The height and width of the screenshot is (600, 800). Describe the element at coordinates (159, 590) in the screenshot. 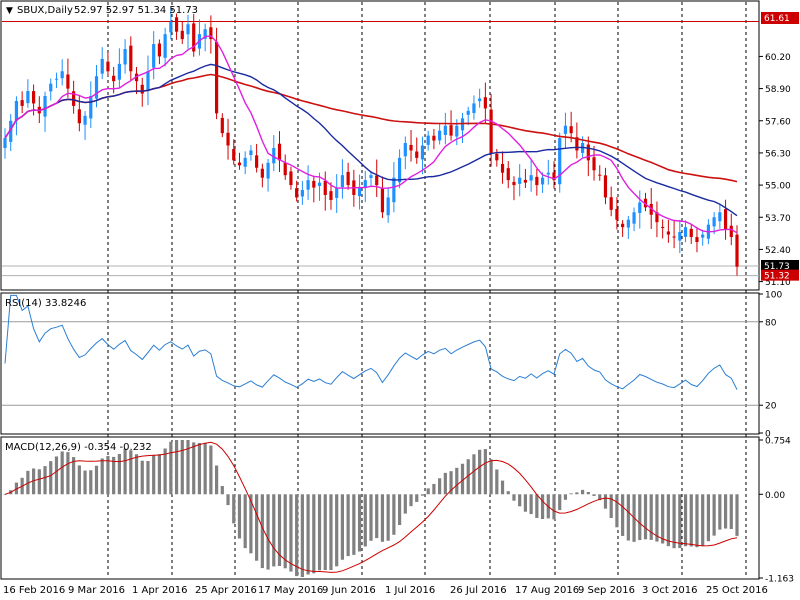

I see `x-tick-label: 1 Apr 2016` at that location.